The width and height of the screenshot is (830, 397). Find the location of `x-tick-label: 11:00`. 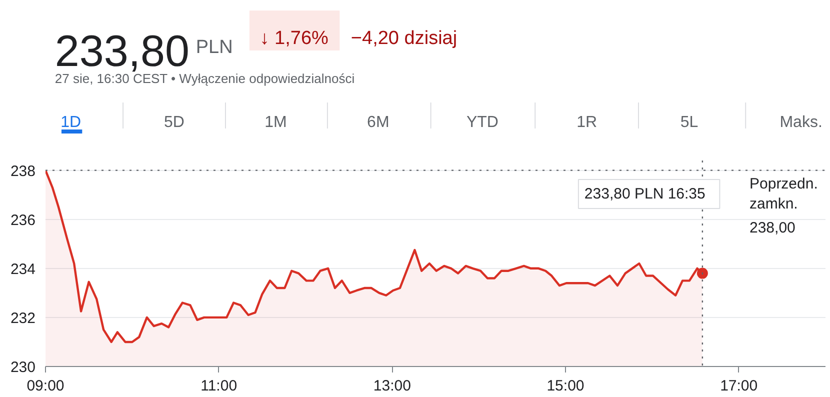

x-tick-label: 11:00 is located at coordinates (219, 386).